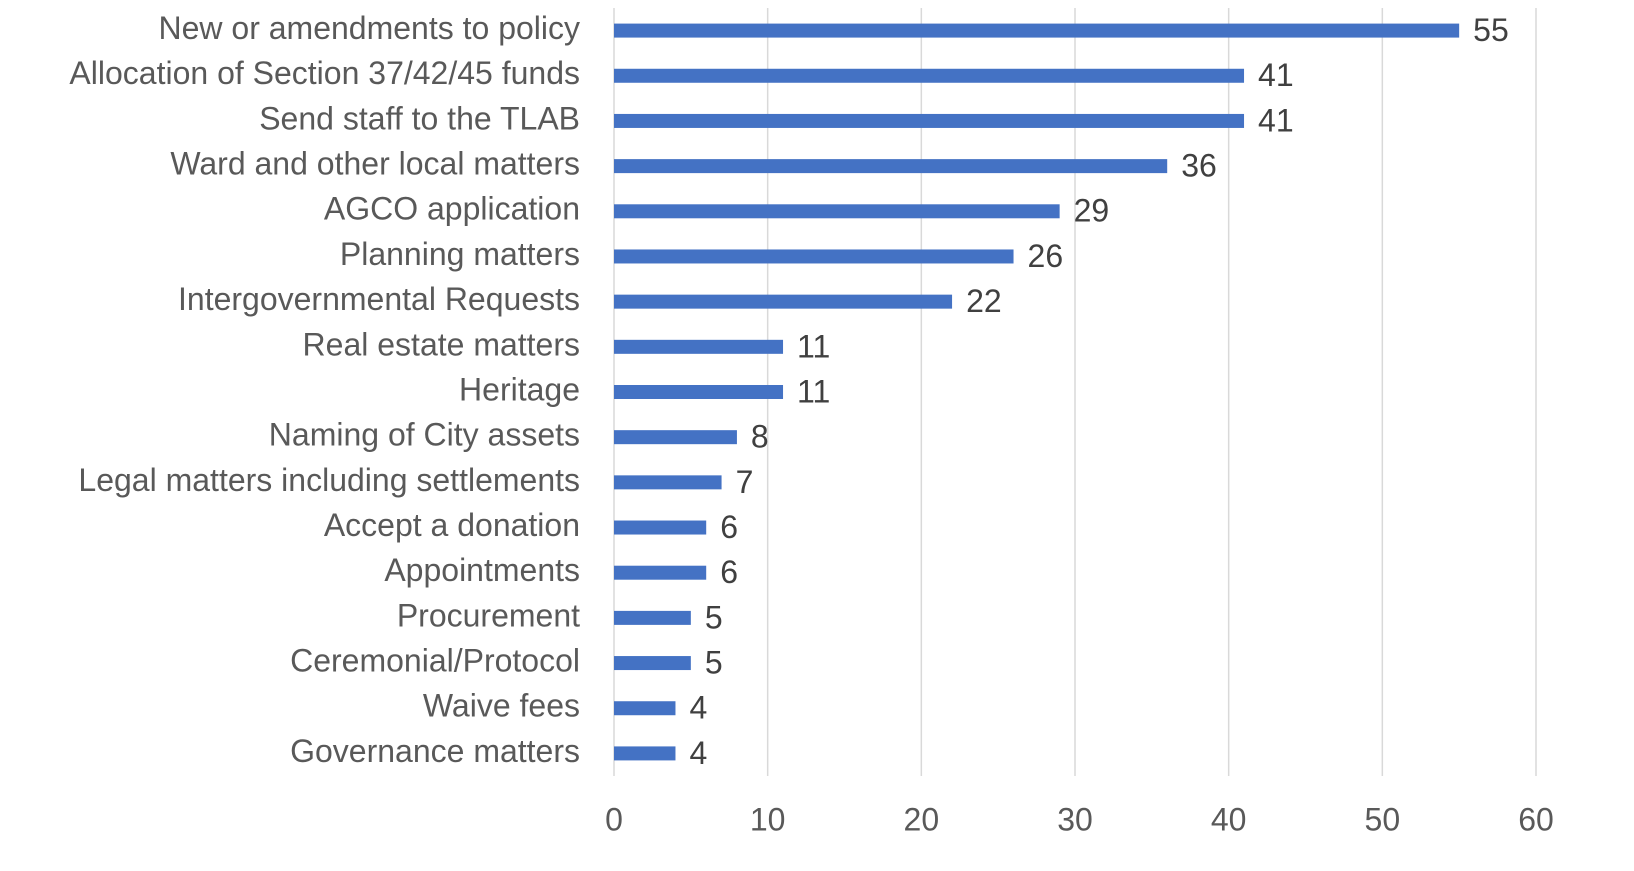  Describe the element at coordinates (452, 209) in the screenshot. I see `y-tick-label: AGCO application` at that location.